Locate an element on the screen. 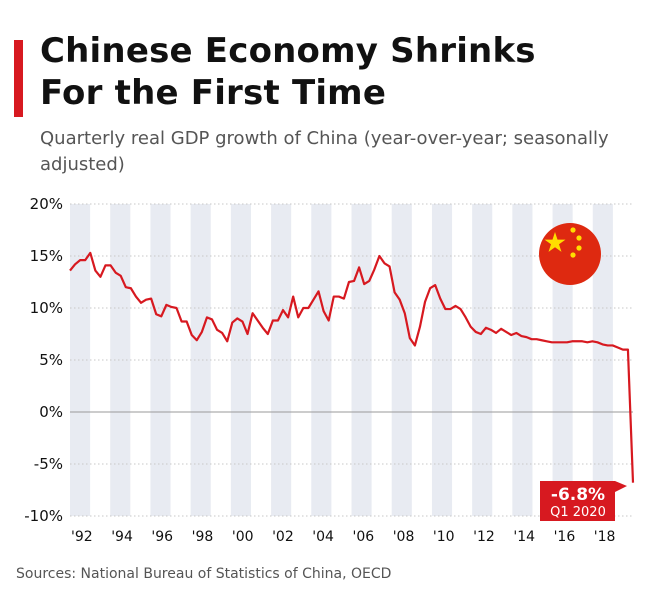 Image resolution: width=654 pixels, height=600 pixels. y-tick-label: 0% is located at coordinates (51, 412).